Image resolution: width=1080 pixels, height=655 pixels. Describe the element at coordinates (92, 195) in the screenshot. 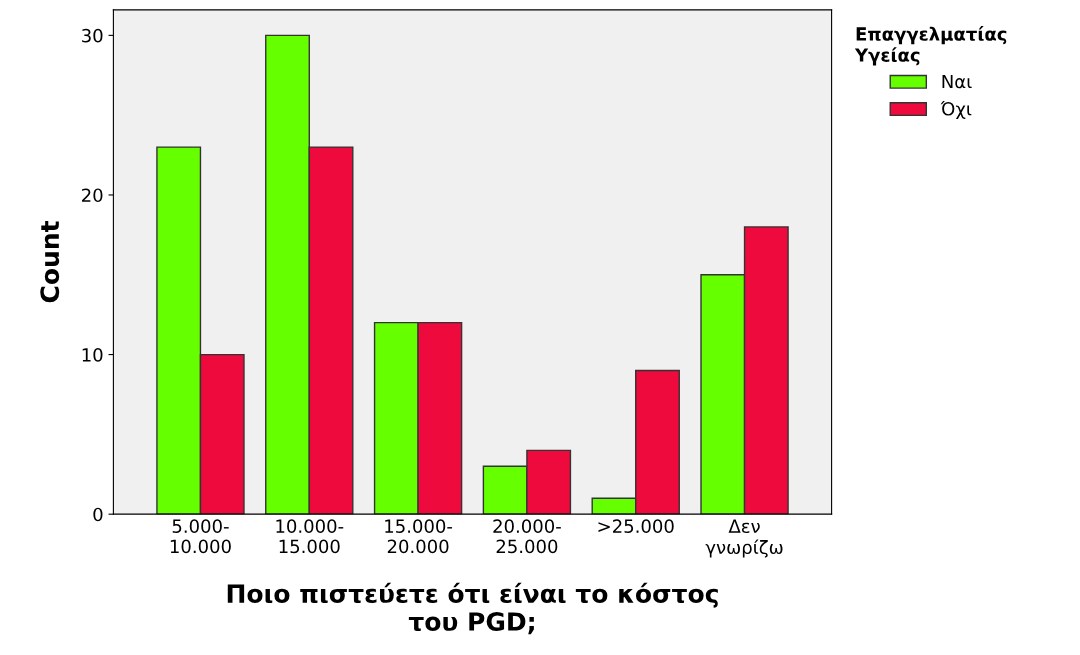

I see `y-tick-label: 20` at that location.